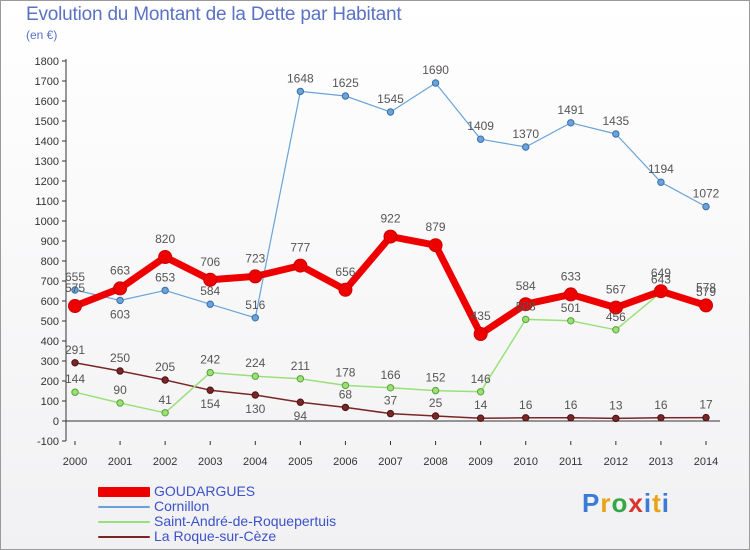  What do you see at coordinates (571, 308) in the screenshot?
I see `data-label-saint-andre-de-roquepertuis: 501` at bounding box center [571, 308].